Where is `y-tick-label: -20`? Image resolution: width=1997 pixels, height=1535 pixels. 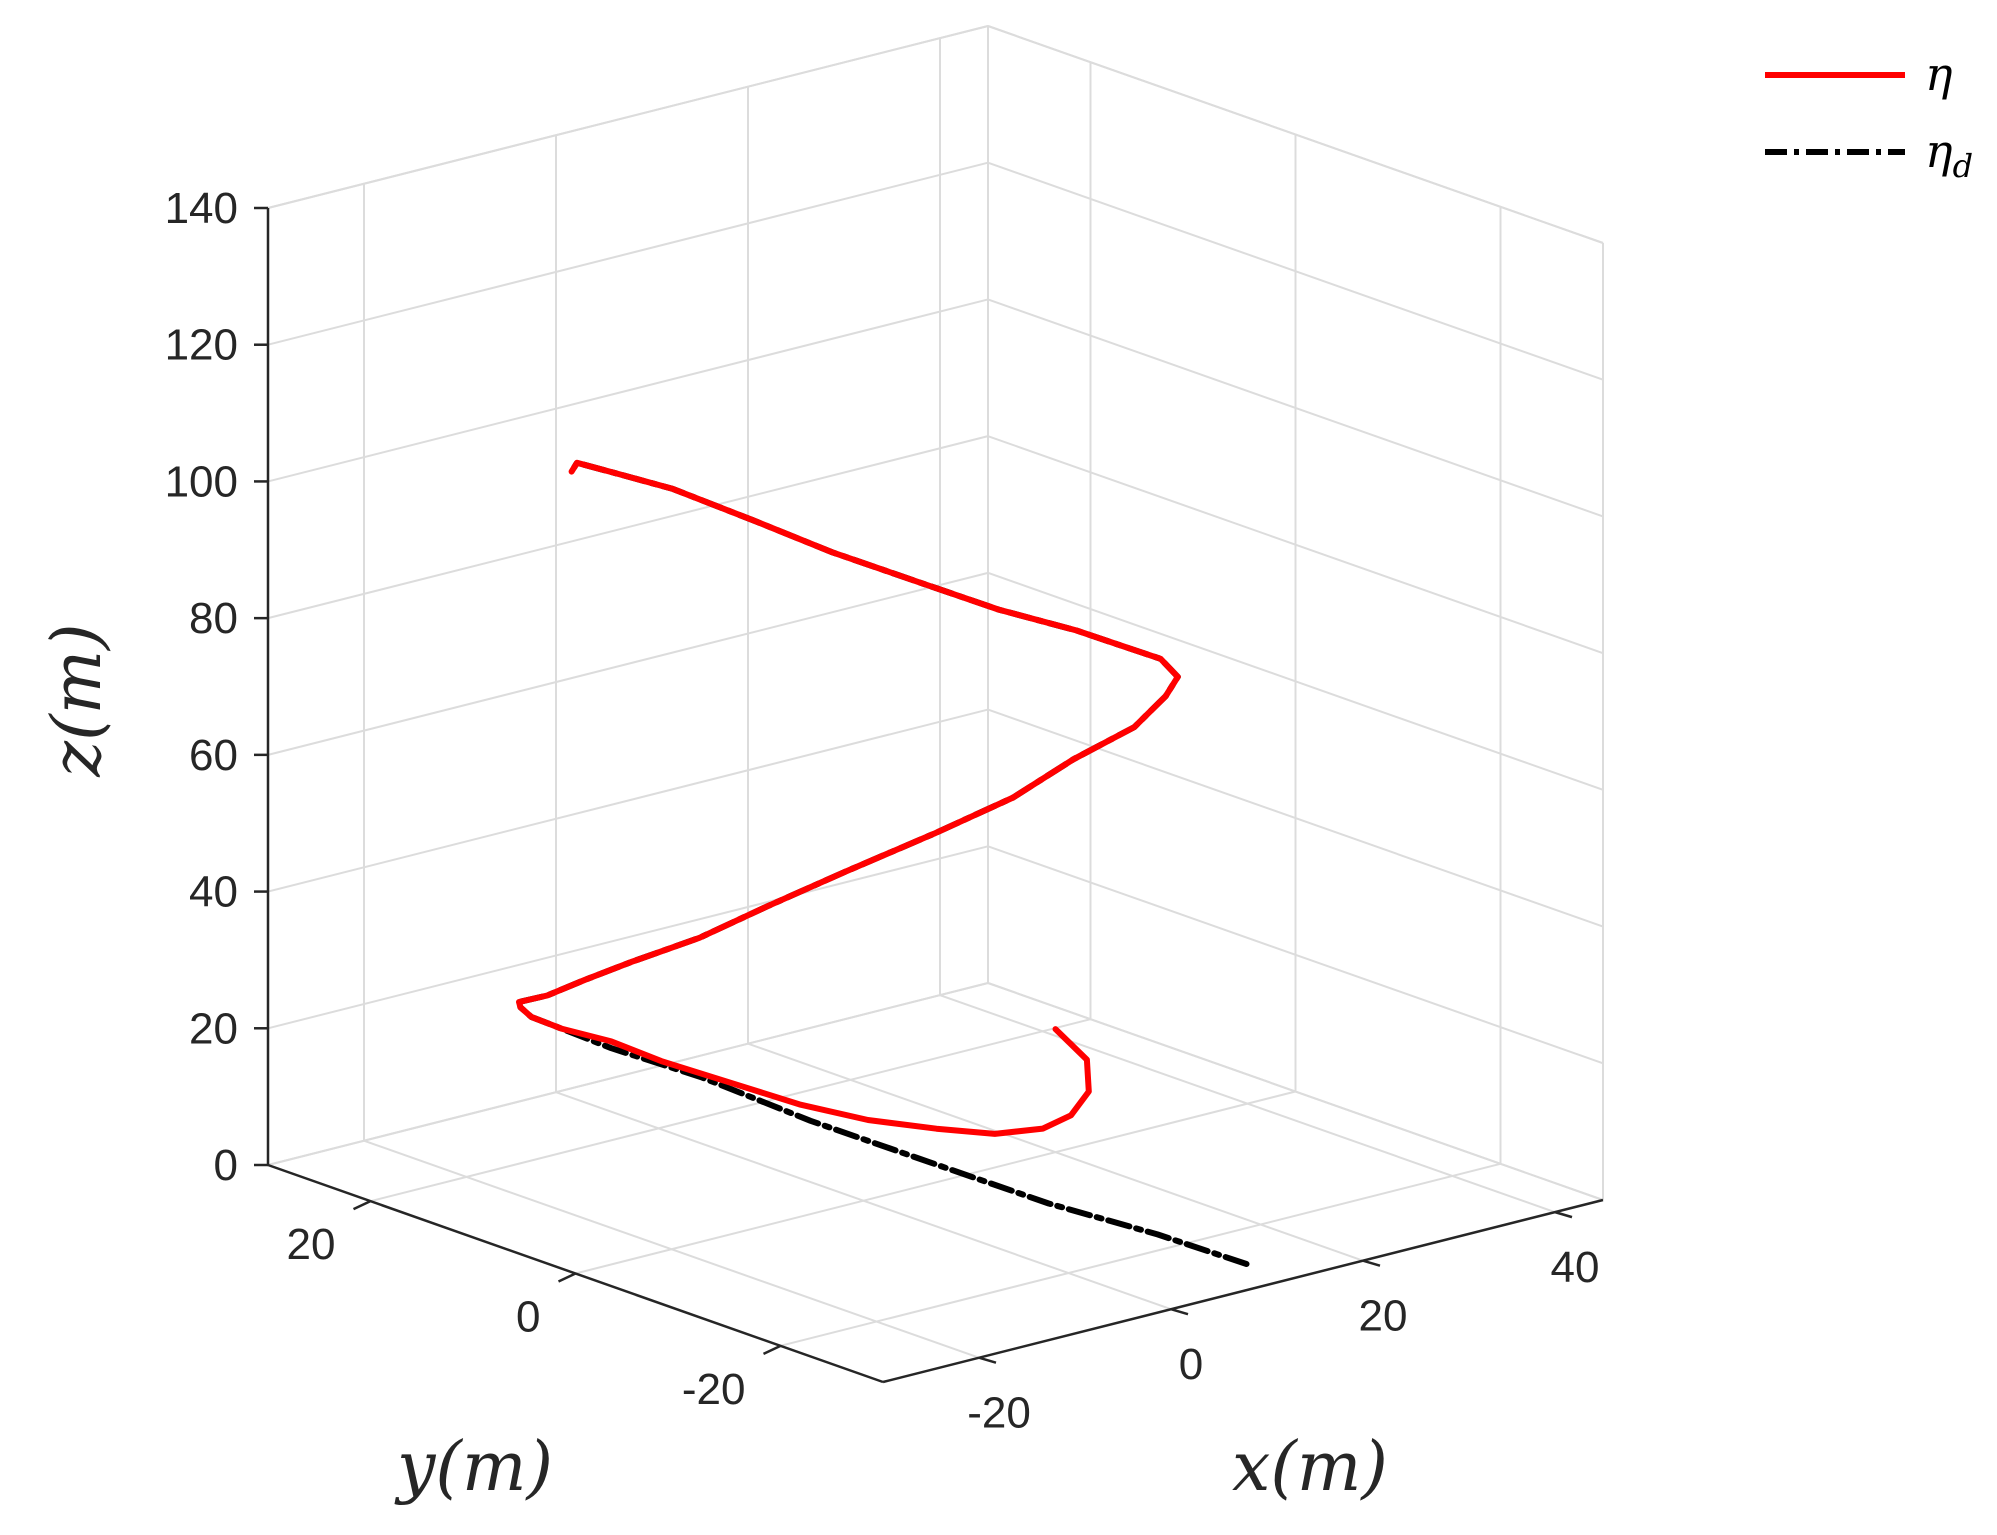 y-tick-label: -20 is located at coordinates (714, 1389).